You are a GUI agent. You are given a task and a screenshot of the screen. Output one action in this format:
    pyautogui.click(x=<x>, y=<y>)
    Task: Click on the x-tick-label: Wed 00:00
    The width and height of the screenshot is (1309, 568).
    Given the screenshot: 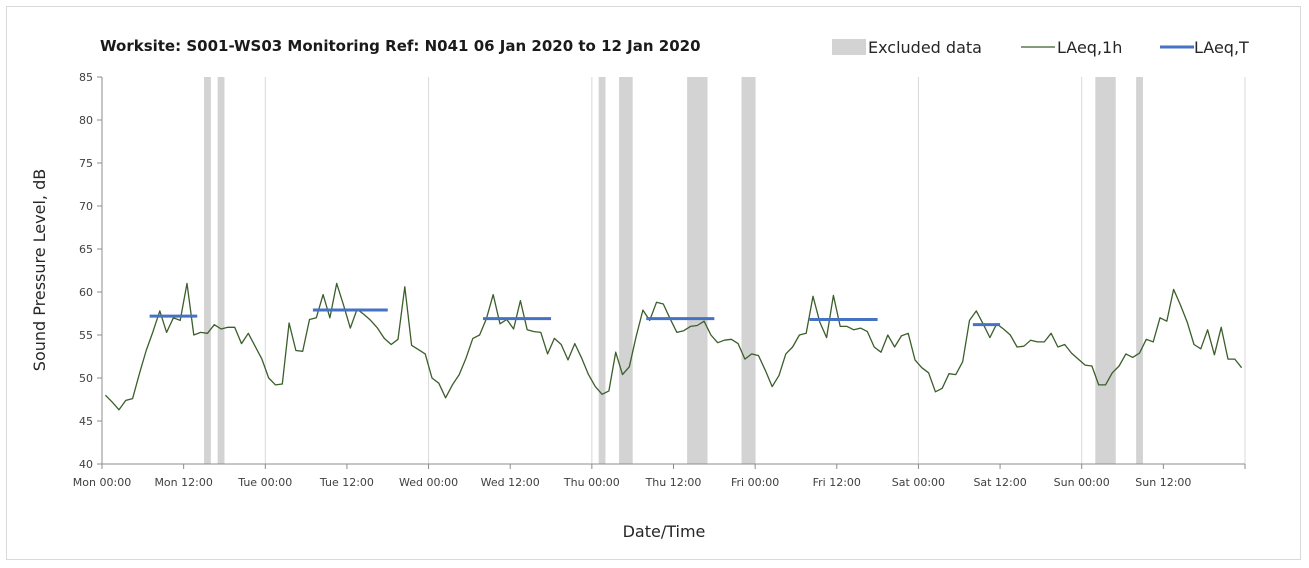 What is the action you would take?
    pyautogui.click(x=428, y=482)
    